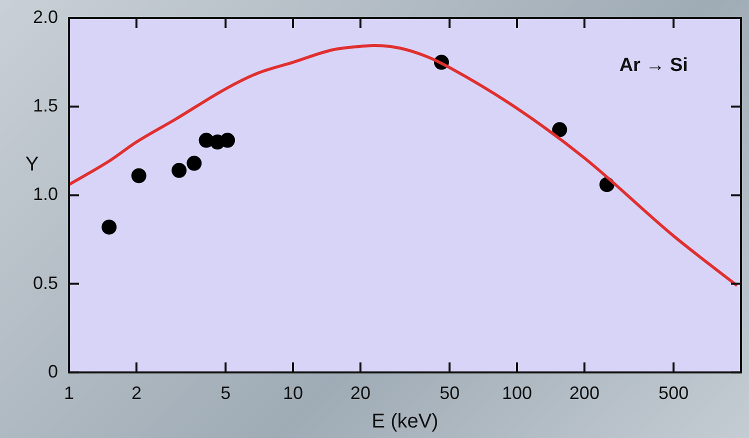 The width and height of the screenshot is (749, 438). I want to click on y-axis-title: Y, so click(32, 165).